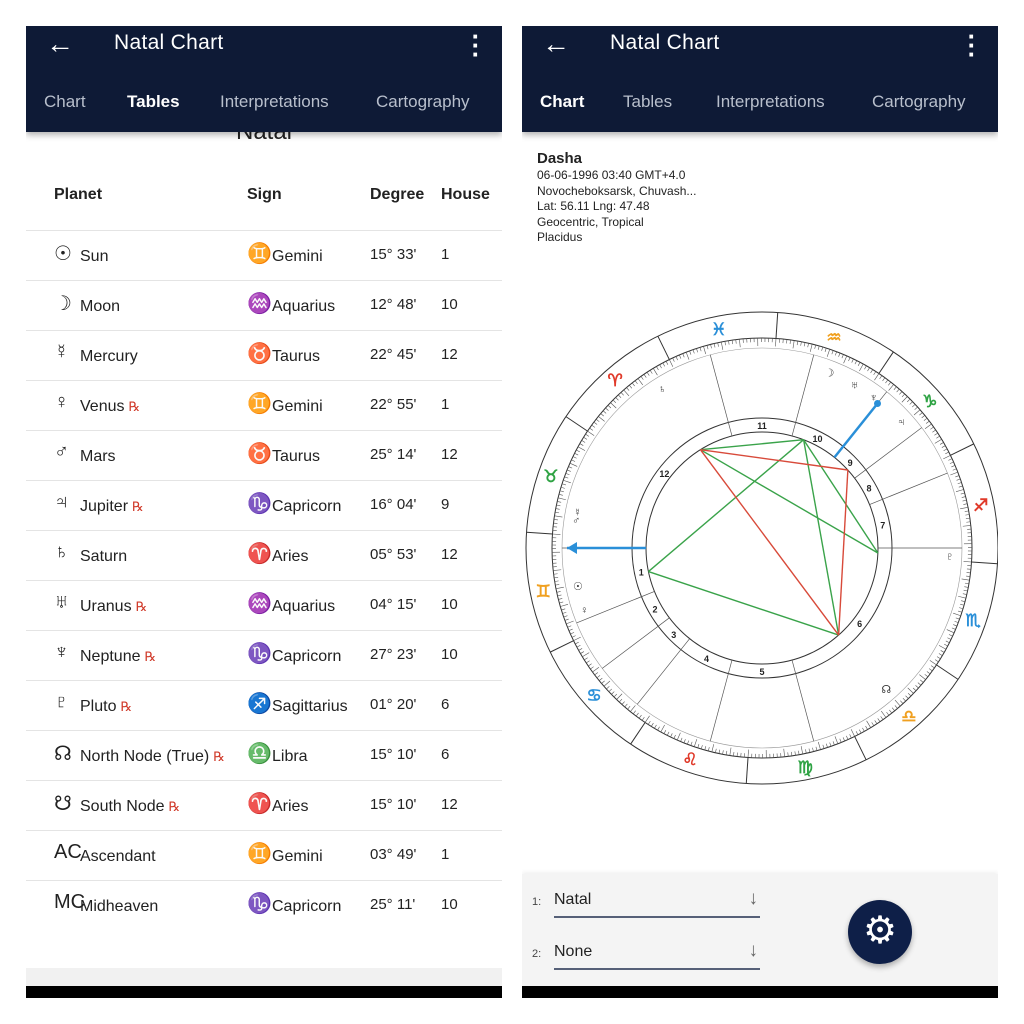  I want to click on table-row: AC Ascendant ♊ Gemini 03° 49' 1, so click(264, 855).